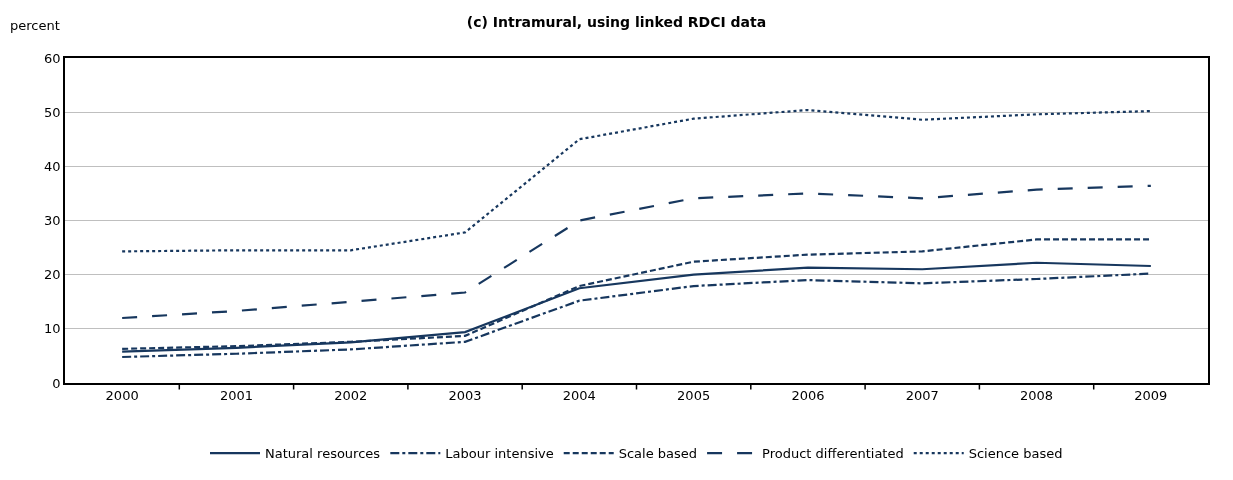 The image size is (1233, 480). I want to click on y-tick-label: 0, so click(56, 383).